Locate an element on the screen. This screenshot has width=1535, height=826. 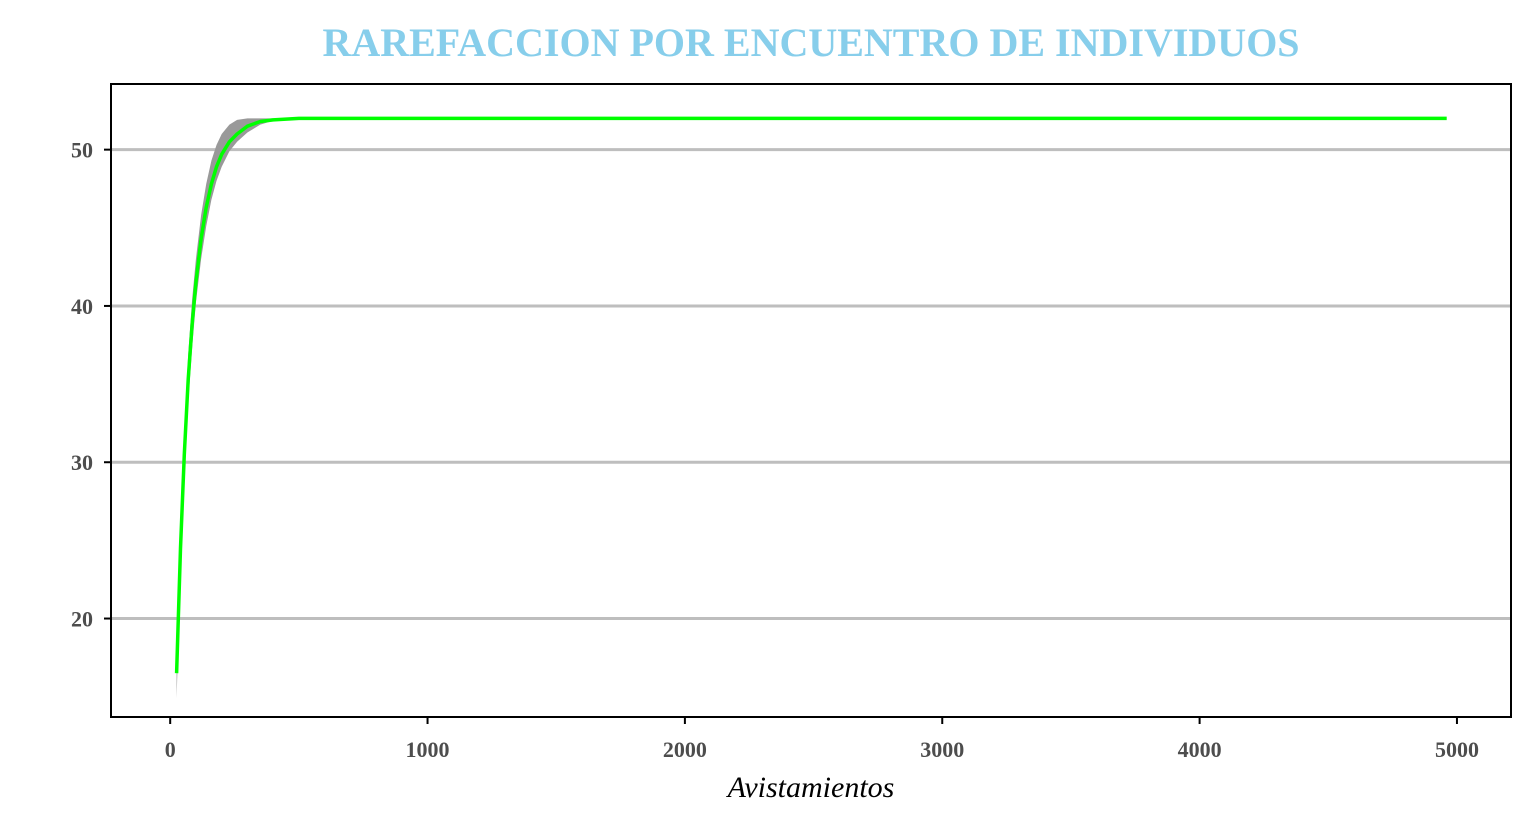
y-tick-label: 50 is located at coordinates (82, 150).